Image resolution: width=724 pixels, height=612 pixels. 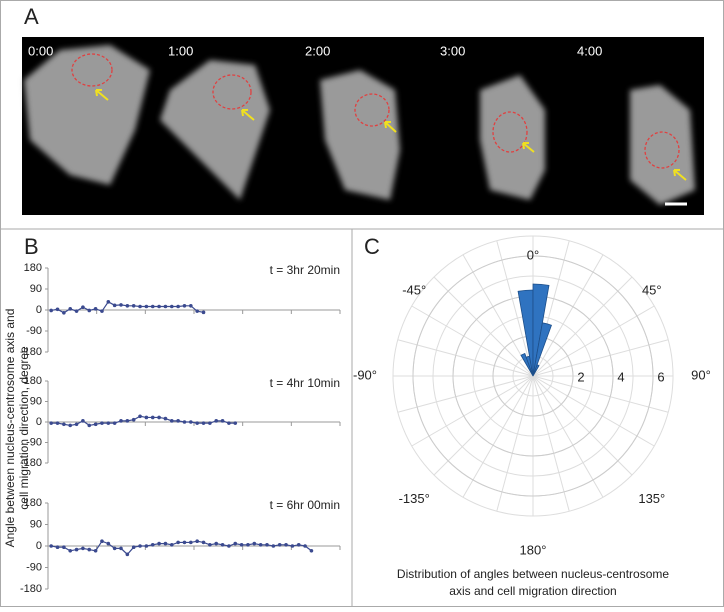 I want to click on time-label: 4:00, so click(x=589, y=50).